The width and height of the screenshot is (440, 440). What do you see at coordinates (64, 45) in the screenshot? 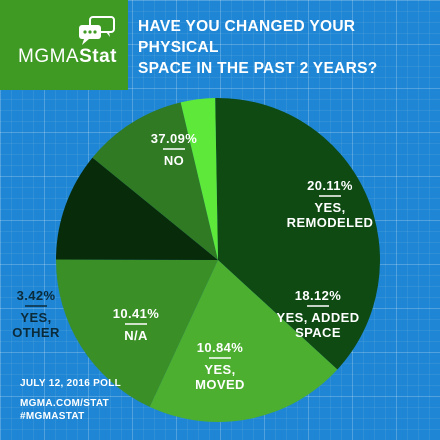
I see `brand-logo: MGMAStat` at bounding box center [64, 45].